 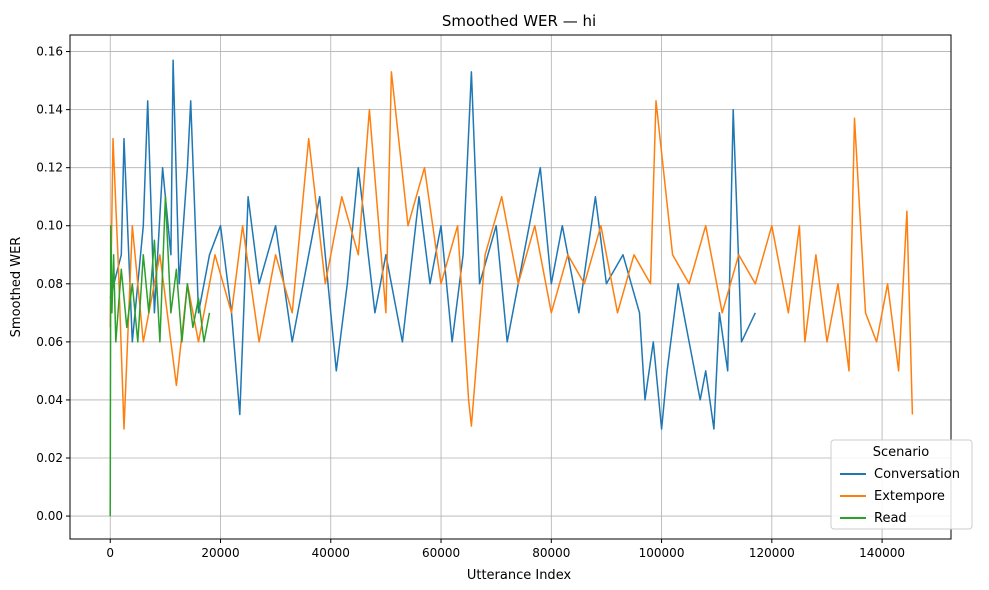 I want to click on chart-title: Smoothed WER — hi, so click(x=519, y=21).